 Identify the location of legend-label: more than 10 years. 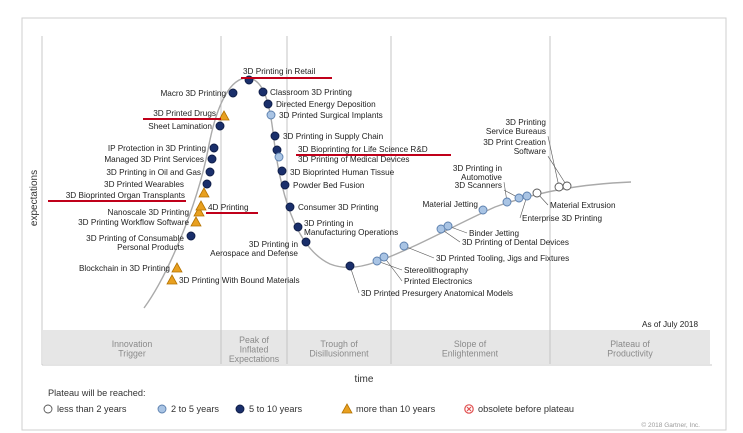
(396, 409).